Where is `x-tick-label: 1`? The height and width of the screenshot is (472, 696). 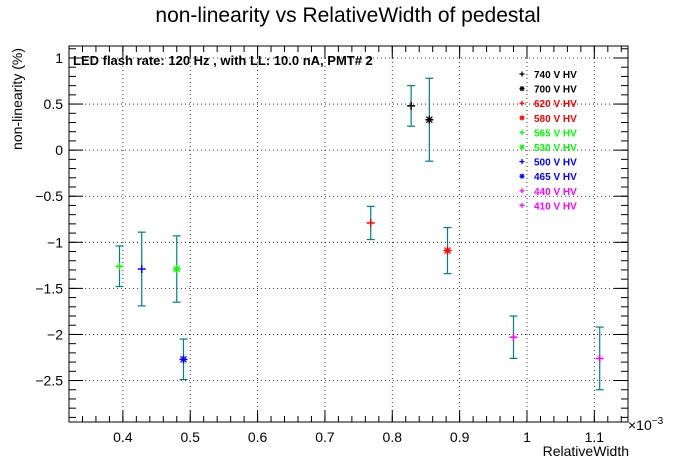
x-tick-label: 1 is located at coordinates (527, 437).